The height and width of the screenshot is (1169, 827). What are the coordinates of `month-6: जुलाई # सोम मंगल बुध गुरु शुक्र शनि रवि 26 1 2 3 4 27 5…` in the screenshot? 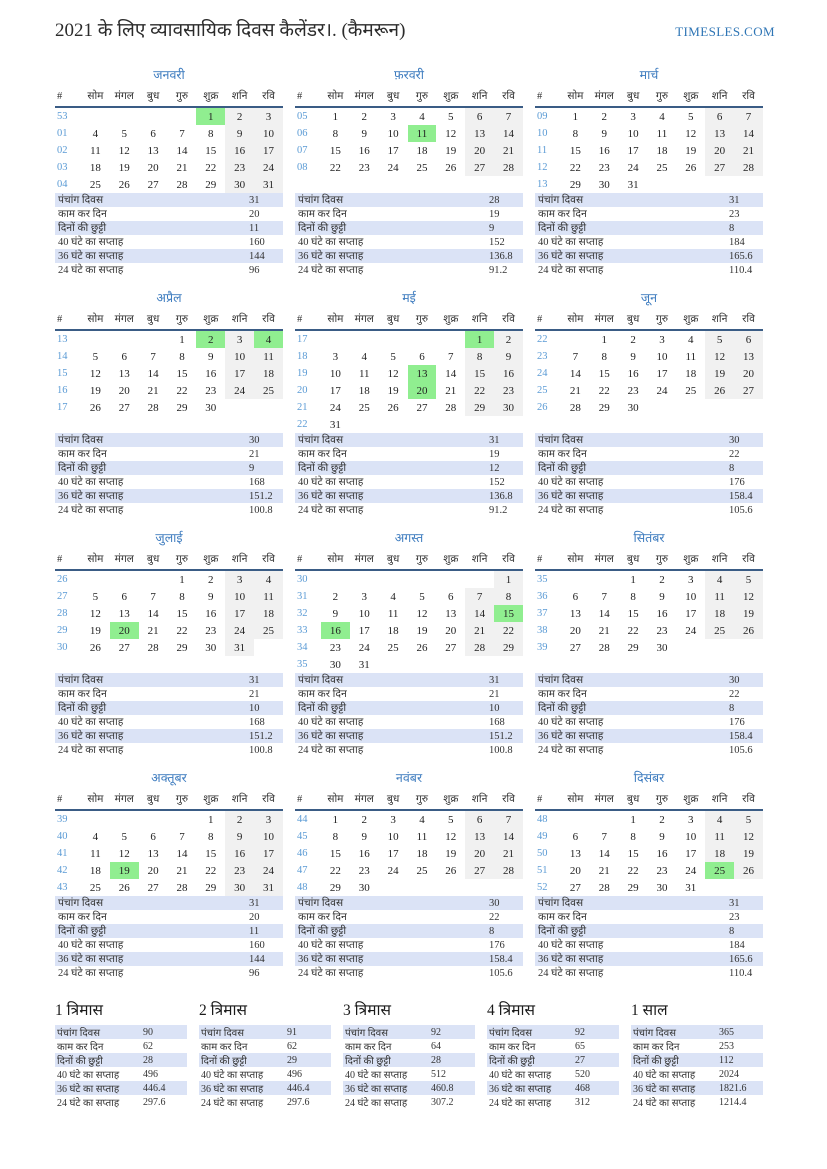 It's located at (169, 592).